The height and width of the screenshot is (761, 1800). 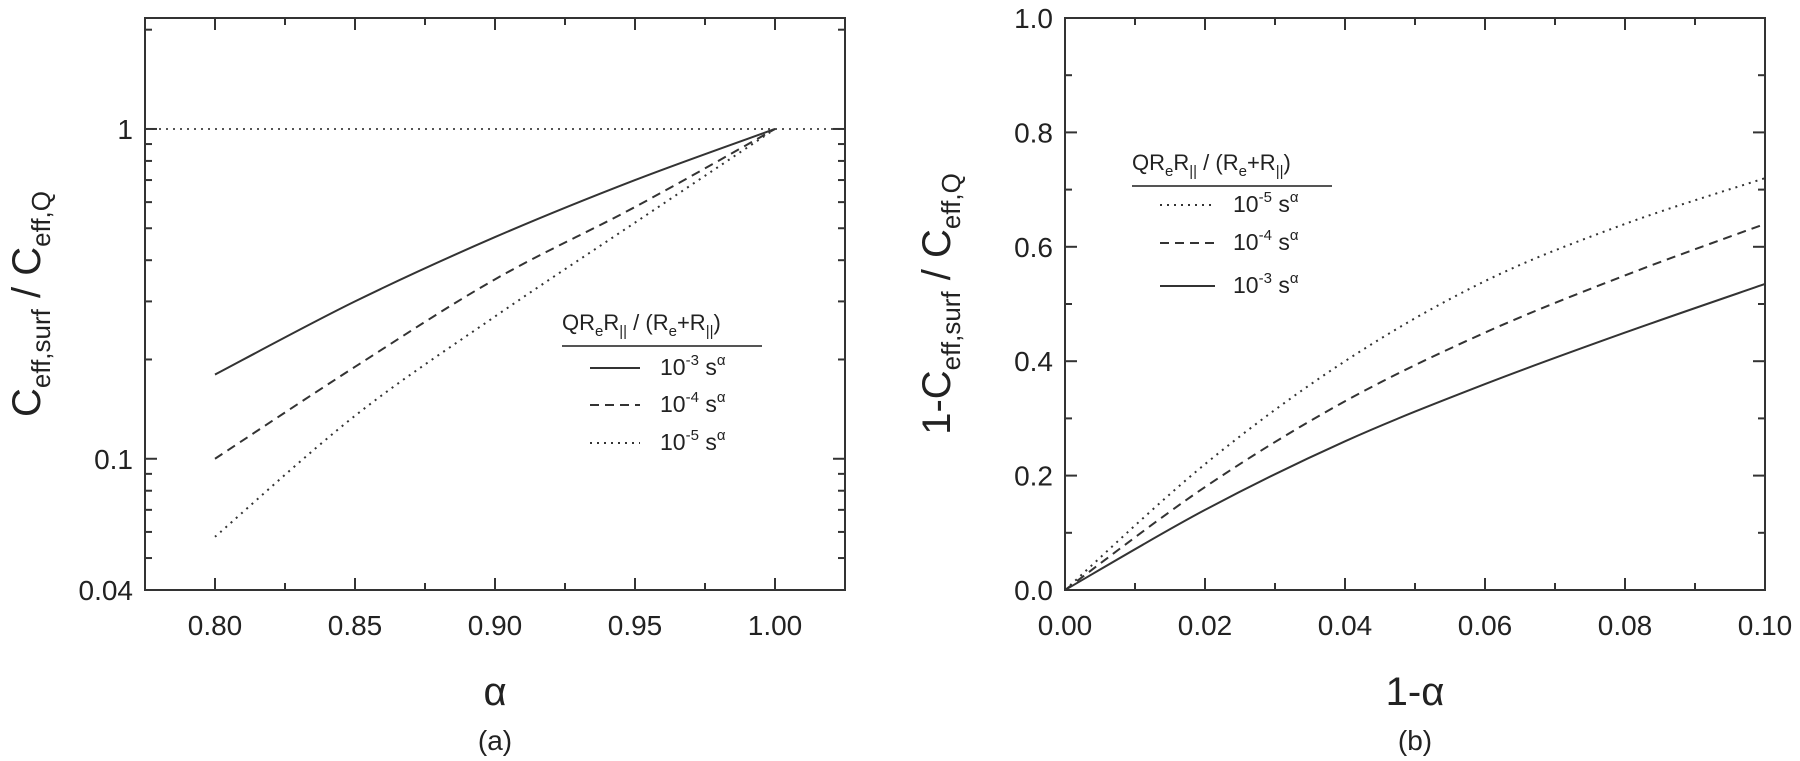 I want to click on x-tick-label: 0.02, so click(x=1205, y=625).